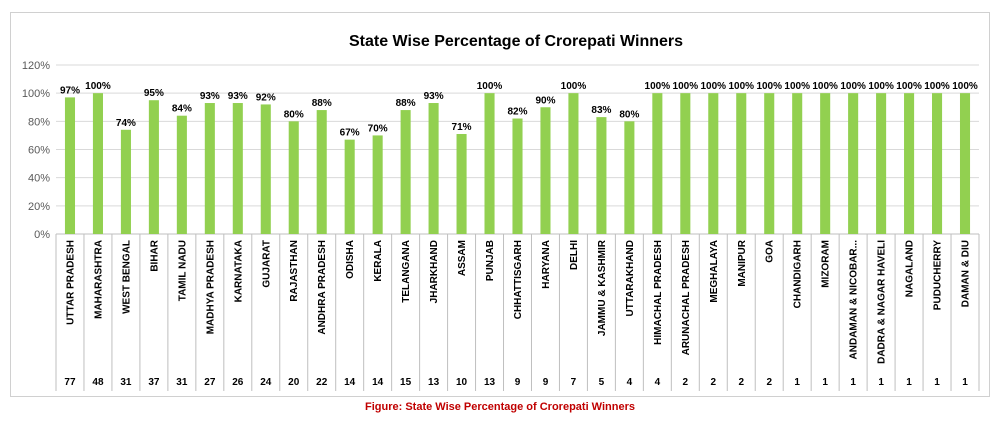  I want to click on value-label: 90%, so click(545, 100).